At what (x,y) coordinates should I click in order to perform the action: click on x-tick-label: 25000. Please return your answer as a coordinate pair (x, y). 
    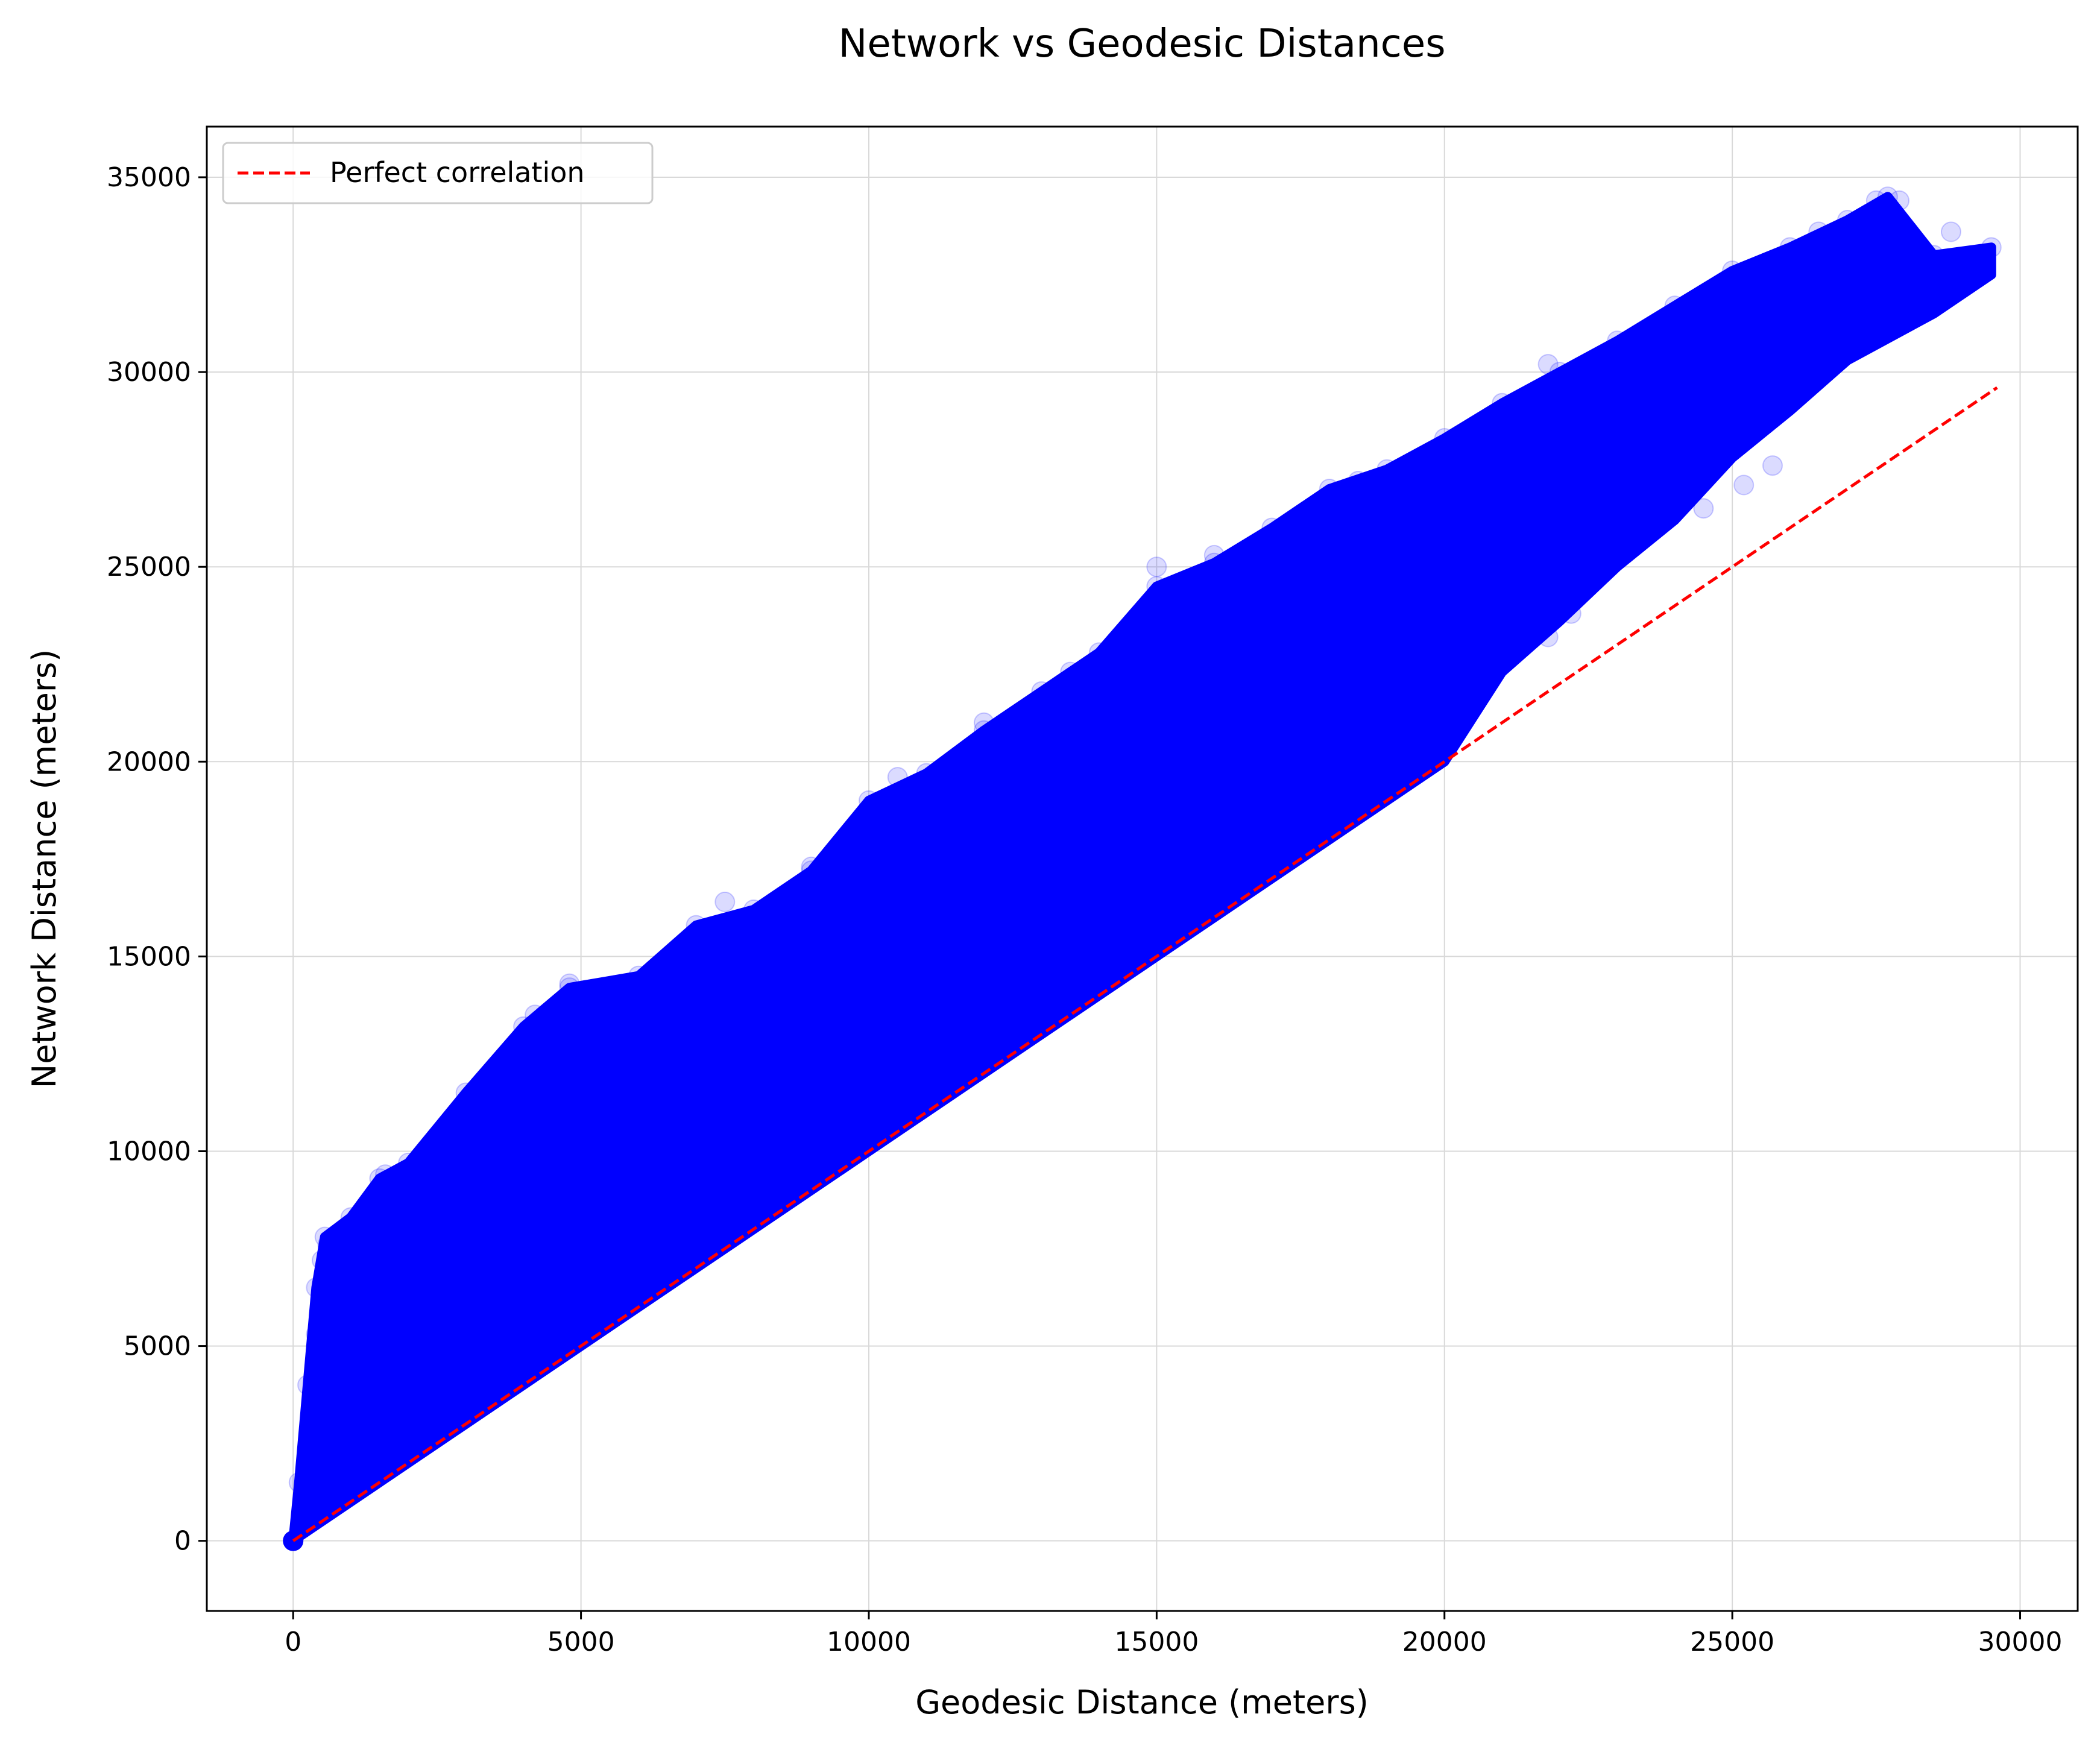
    Looking at the image, I should click on (1732, 1642).